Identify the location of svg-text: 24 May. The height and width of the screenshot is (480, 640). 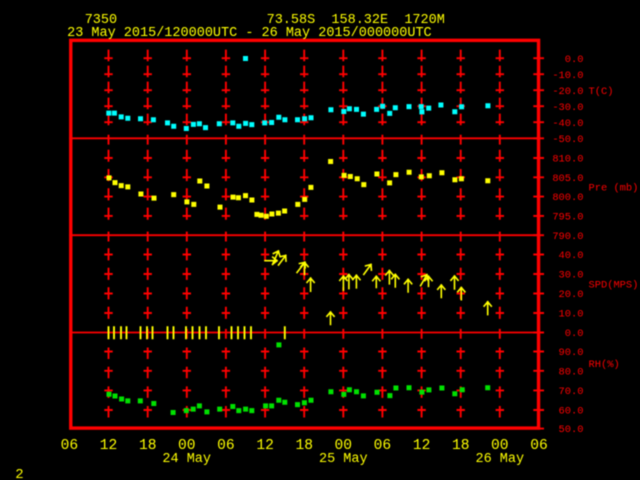
(186, 459).